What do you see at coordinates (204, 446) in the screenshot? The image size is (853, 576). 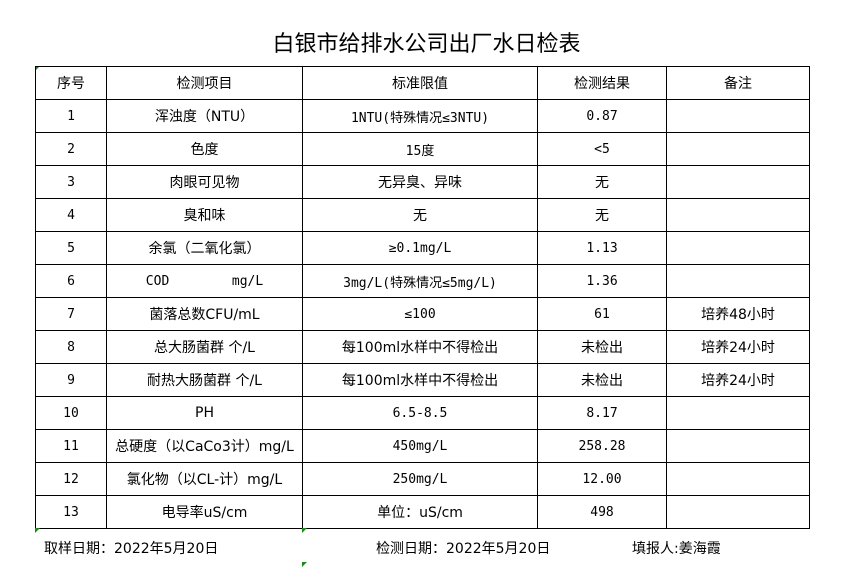 I see `row-item: 总硬度（以CaCo3计）mg/L` at bounding box center [204, 446].